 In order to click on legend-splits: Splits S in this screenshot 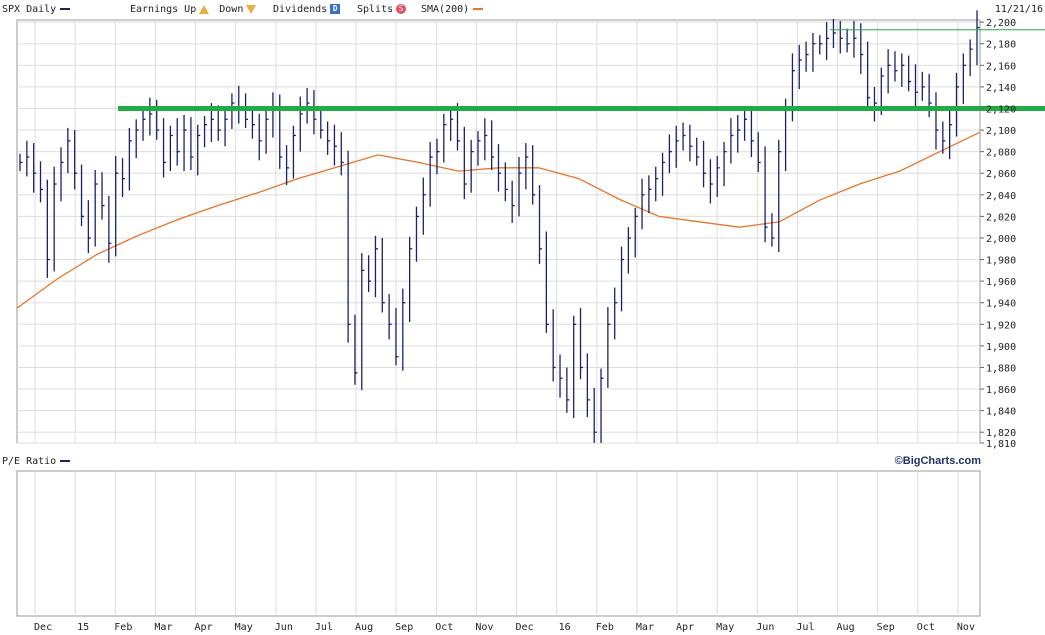, I will do `click(382, 10)`.